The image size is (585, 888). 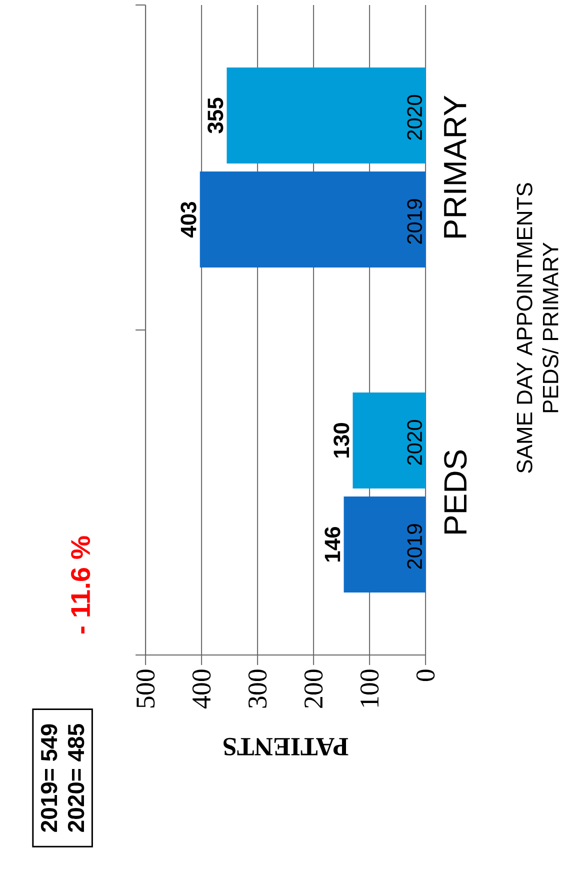 I want to click on text: SAME DAY APPOINTMENTS, so click(x=524, y=328).